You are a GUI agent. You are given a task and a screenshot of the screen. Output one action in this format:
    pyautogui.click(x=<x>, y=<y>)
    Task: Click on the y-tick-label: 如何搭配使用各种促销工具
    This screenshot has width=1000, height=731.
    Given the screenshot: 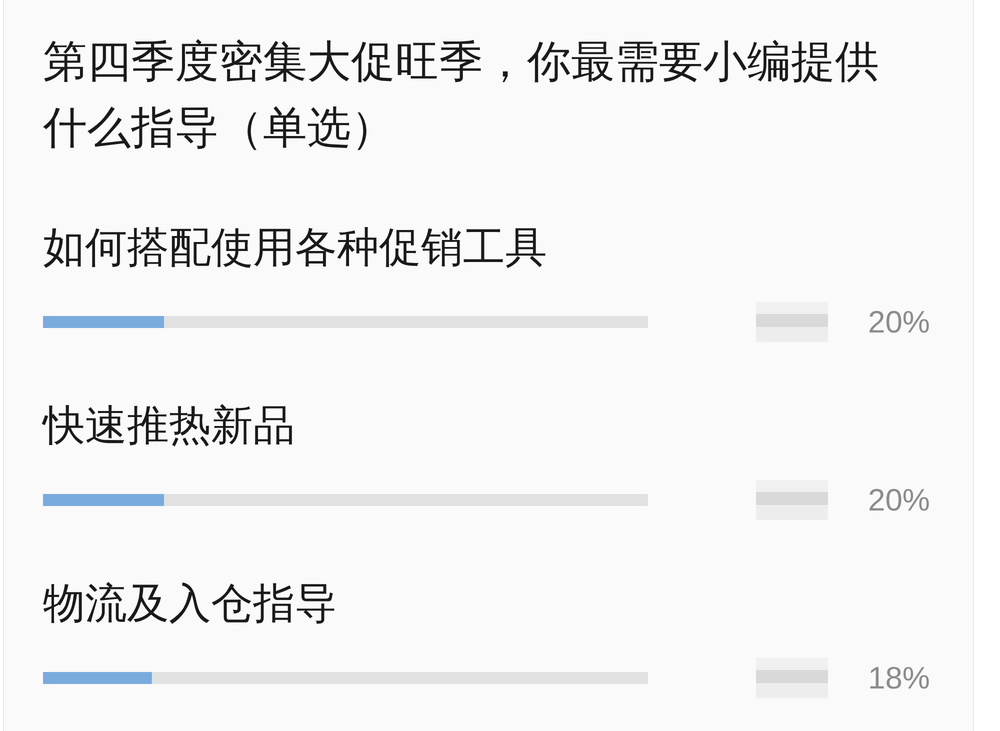 What is the action you would take?
    pyautogui.click(x=295, y=247)
    